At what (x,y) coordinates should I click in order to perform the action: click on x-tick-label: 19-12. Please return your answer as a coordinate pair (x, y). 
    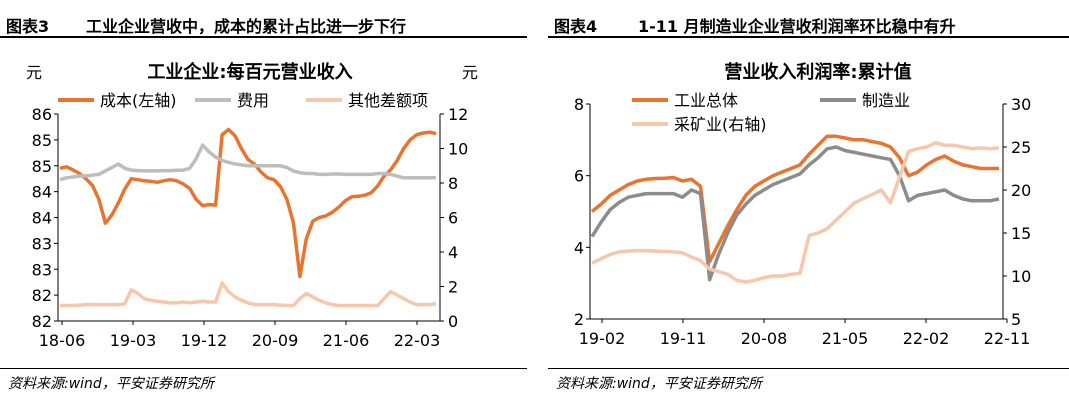
    Looking at the image, I should click on (204, 340).